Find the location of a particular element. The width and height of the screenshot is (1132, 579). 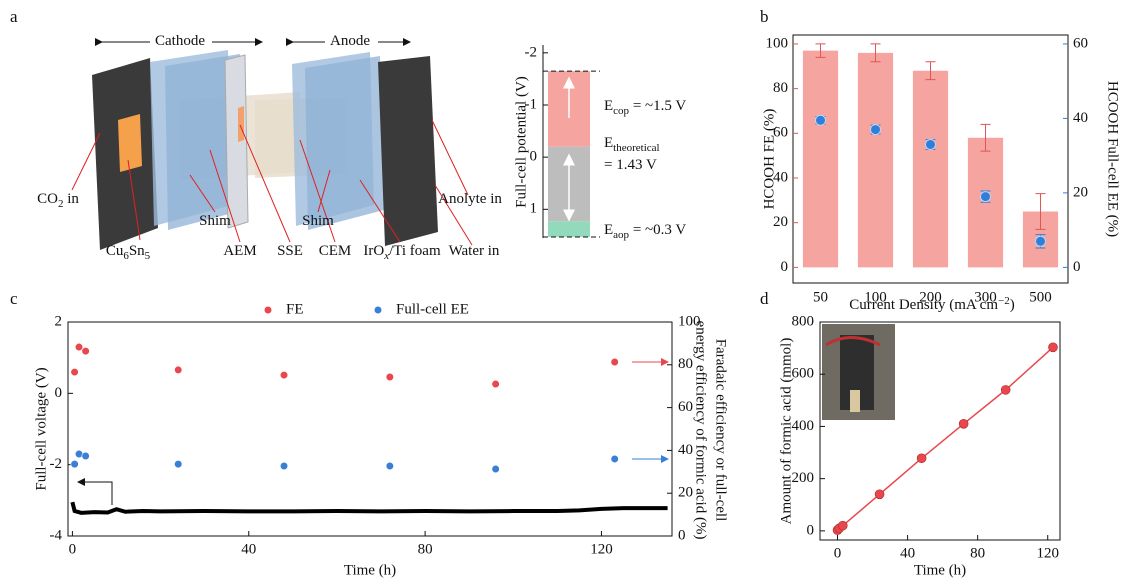

label-part: AEM is located at coordinates (239, 251).